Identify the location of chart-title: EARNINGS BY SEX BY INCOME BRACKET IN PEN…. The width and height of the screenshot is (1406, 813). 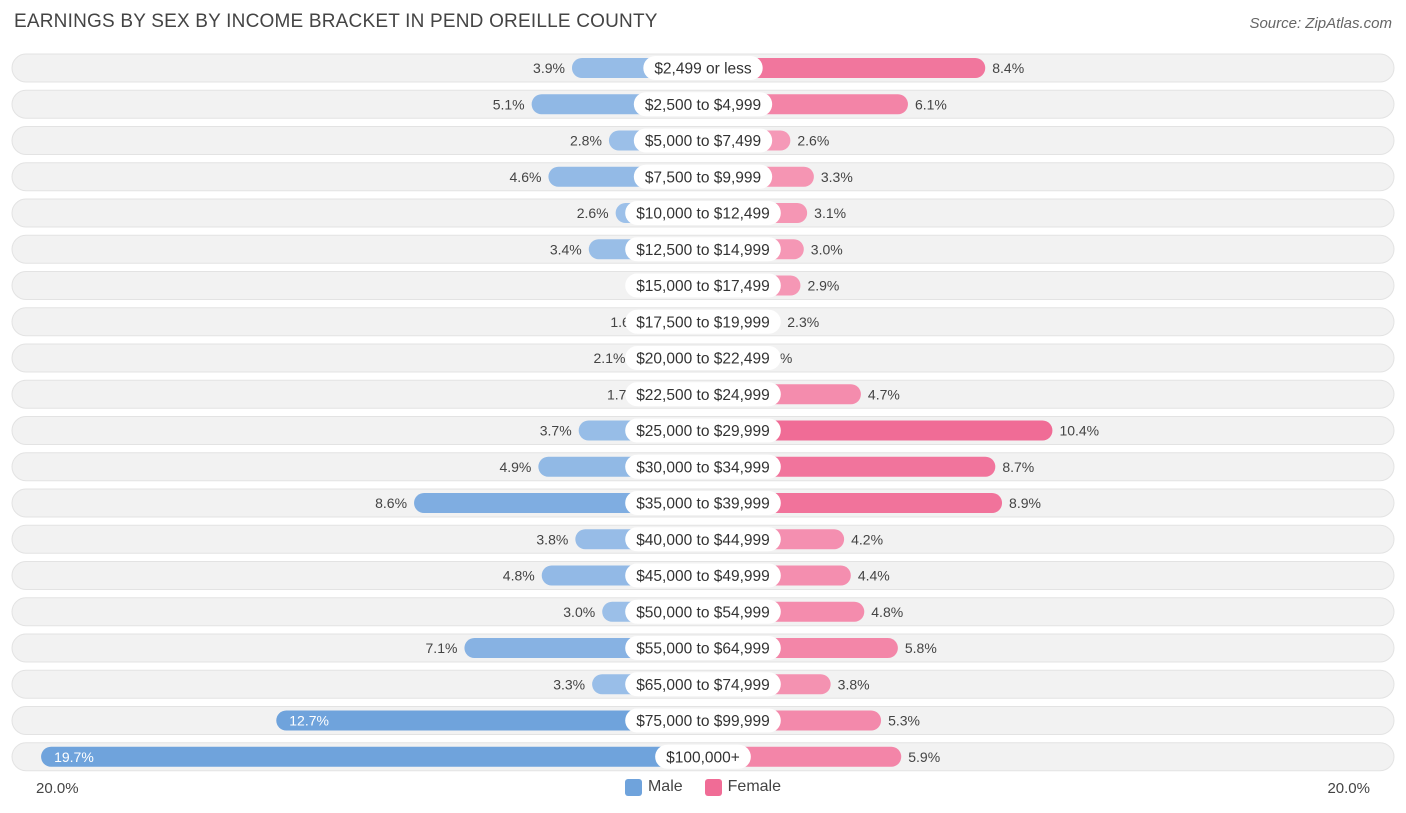
(336, 21).